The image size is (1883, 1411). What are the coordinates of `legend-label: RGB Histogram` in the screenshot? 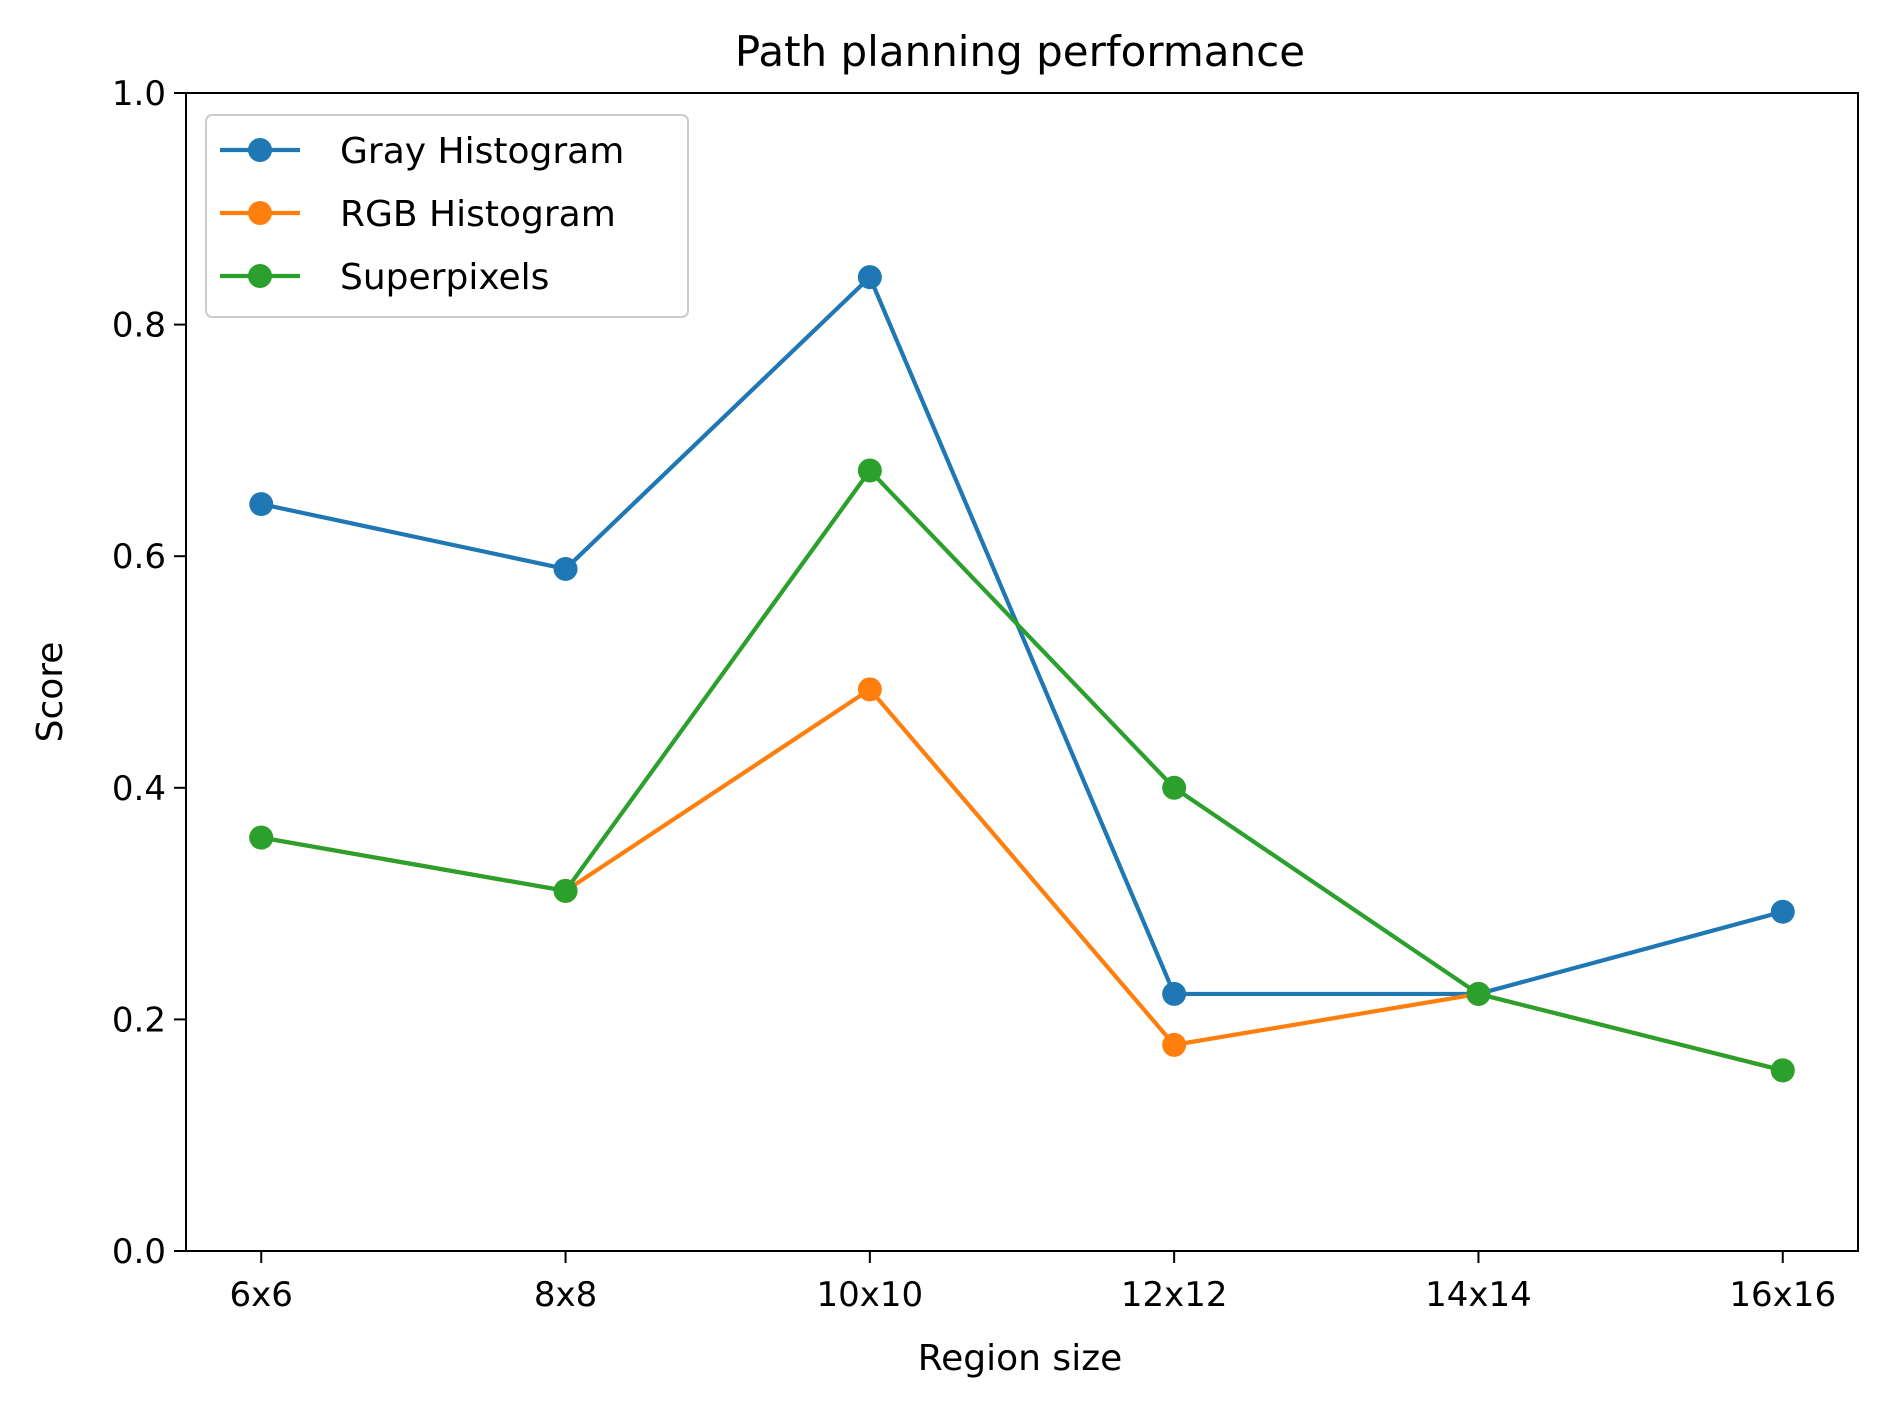 It's located at (478, 214).